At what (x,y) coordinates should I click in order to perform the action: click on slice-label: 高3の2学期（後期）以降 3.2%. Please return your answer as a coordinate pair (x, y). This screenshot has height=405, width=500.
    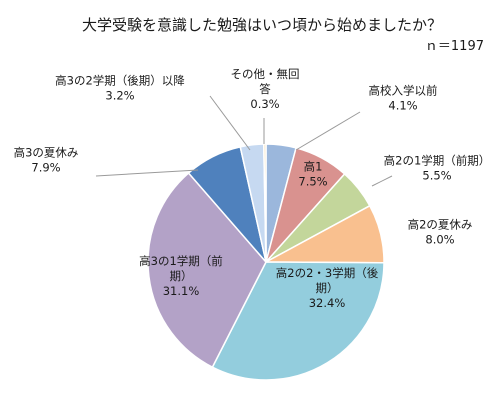
    Looking at the image, I should click on (120, 88).